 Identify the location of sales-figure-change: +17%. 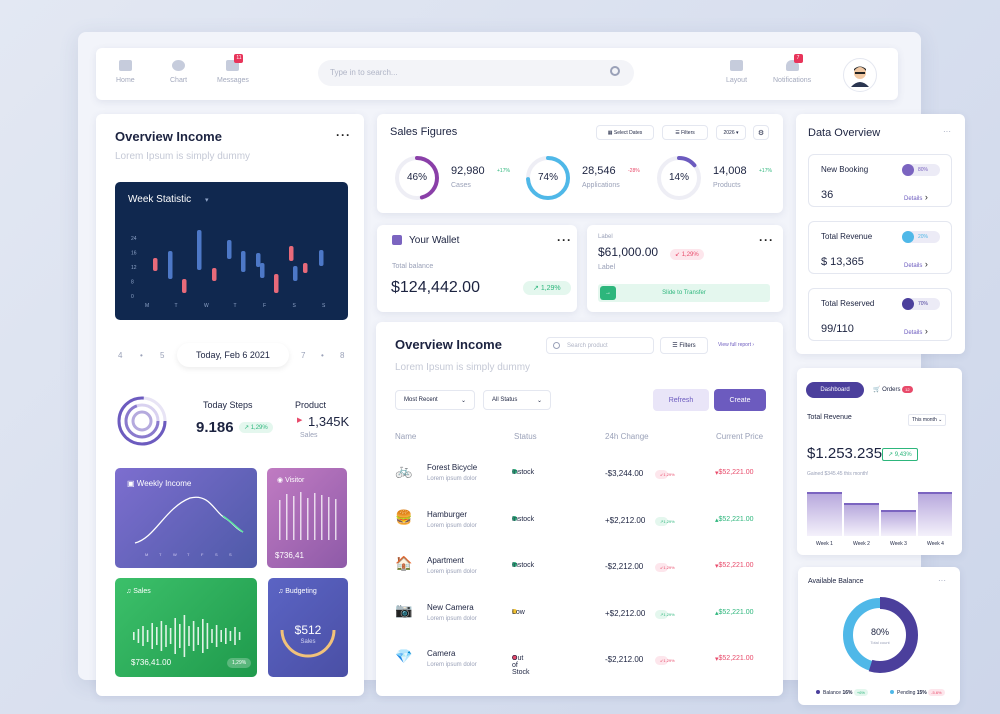
(765, 171).